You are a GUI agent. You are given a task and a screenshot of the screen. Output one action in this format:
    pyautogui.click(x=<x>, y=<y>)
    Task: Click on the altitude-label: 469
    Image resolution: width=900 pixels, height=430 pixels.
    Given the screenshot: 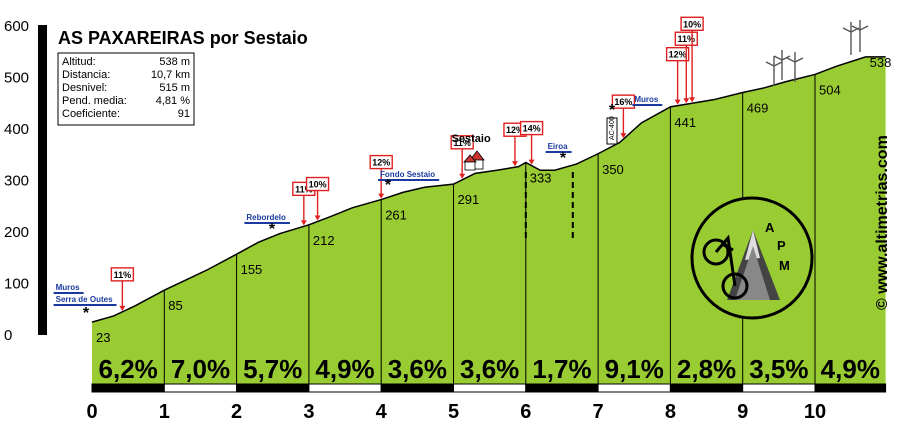 What is the action you would take?
    pyautogui.click(x=758, y=107)
    